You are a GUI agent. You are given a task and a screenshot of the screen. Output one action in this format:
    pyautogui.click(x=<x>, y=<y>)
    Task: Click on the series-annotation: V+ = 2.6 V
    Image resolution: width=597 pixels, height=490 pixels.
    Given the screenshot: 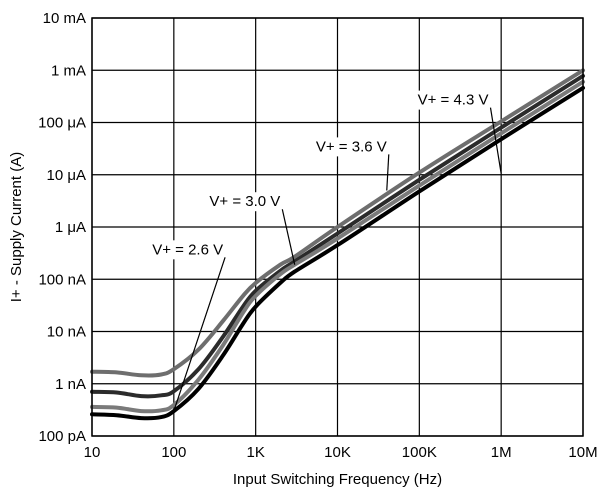 What is the action you would take?
    pyautogui.click(x=188, y=326)
    